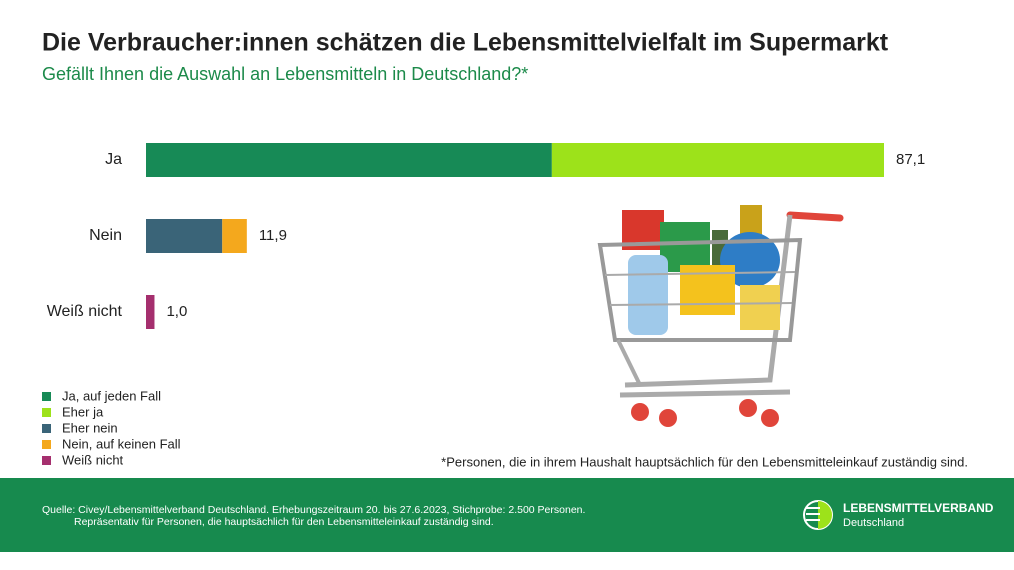 The height and width of the screenshot is (570, 1014). What do you see at coordinates (121, 443) in the screenshot?
I see `legend-label: Nein, auf keinen Fall` at bounding box center [121, 443].